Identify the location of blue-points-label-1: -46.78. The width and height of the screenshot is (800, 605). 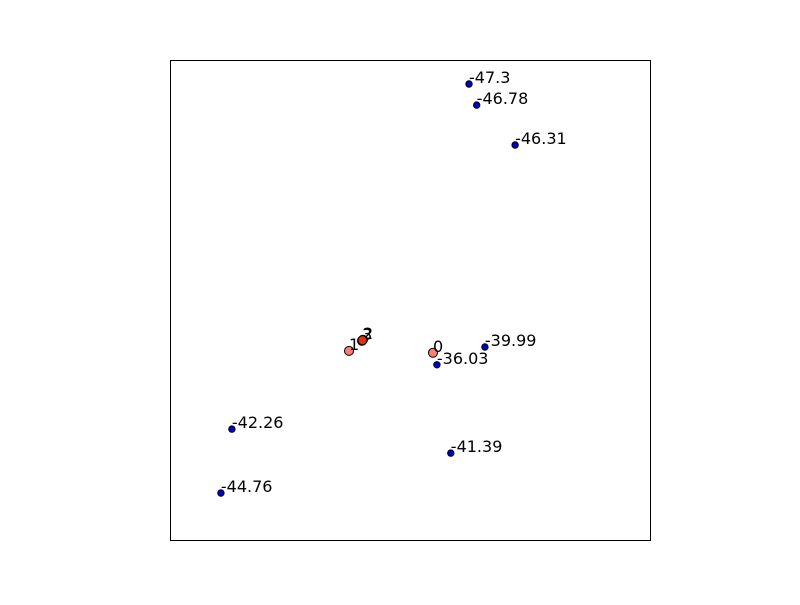
(503, 98).